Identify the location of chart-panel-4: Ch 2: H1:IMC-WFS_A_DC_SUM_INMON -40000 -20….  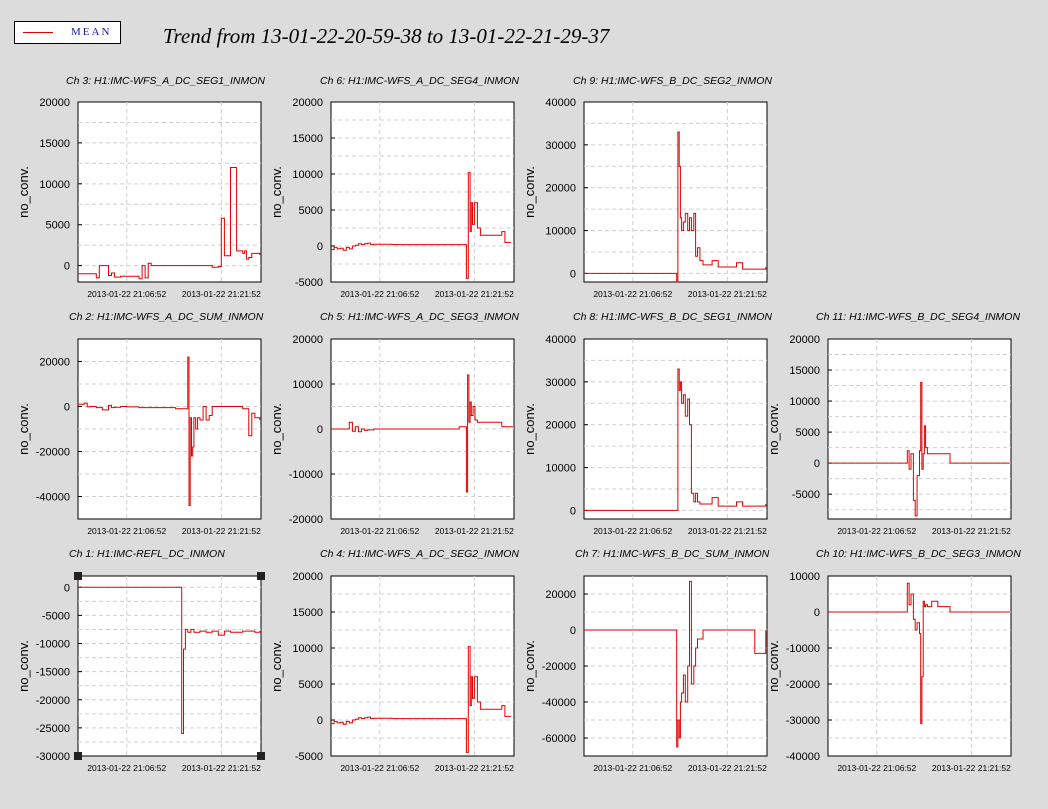
(140, 423).